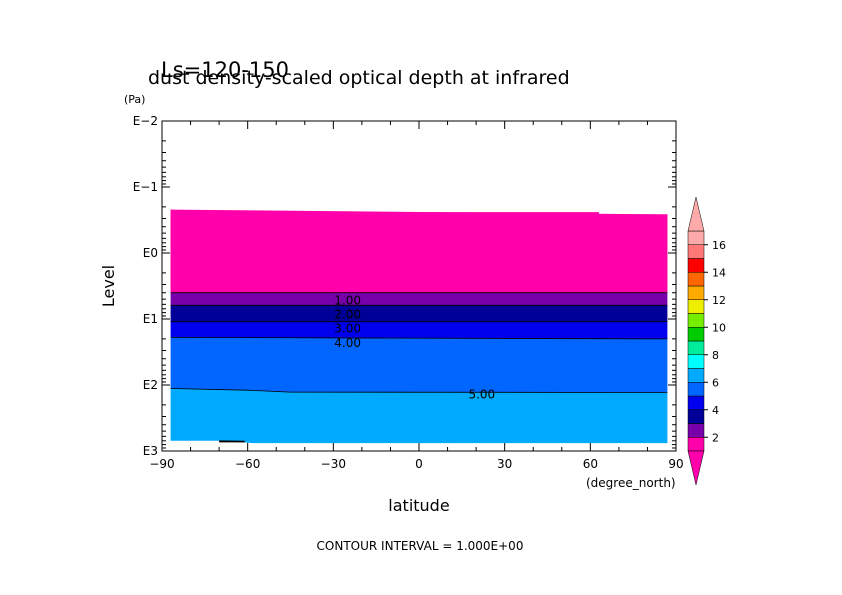 The width and height of the screenshot is (842, 595). I want to click on contour-label-4: 4.00, so click(347, 343).